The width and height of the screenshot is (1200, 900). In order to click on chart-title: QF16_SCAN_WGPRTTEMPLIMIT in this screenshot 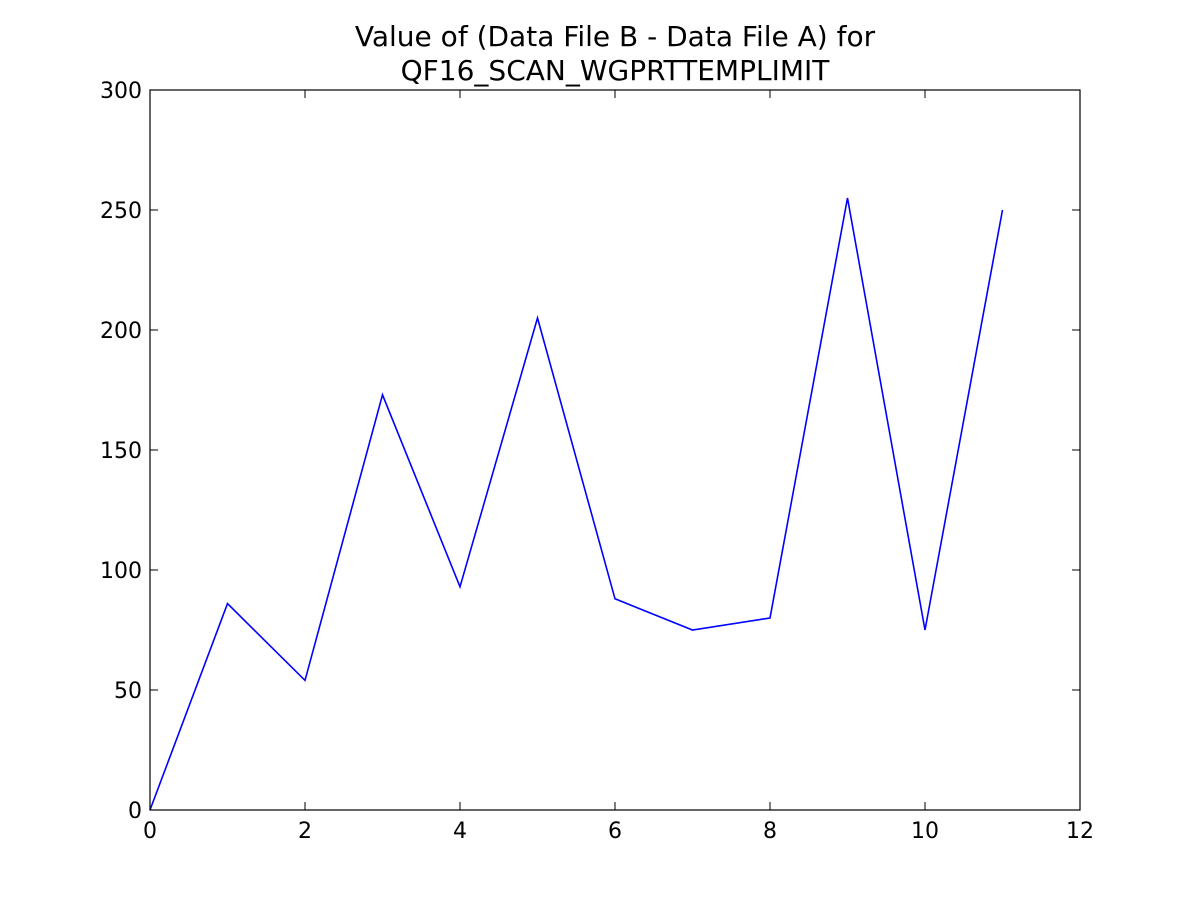, I will do `click(616, 70)`.